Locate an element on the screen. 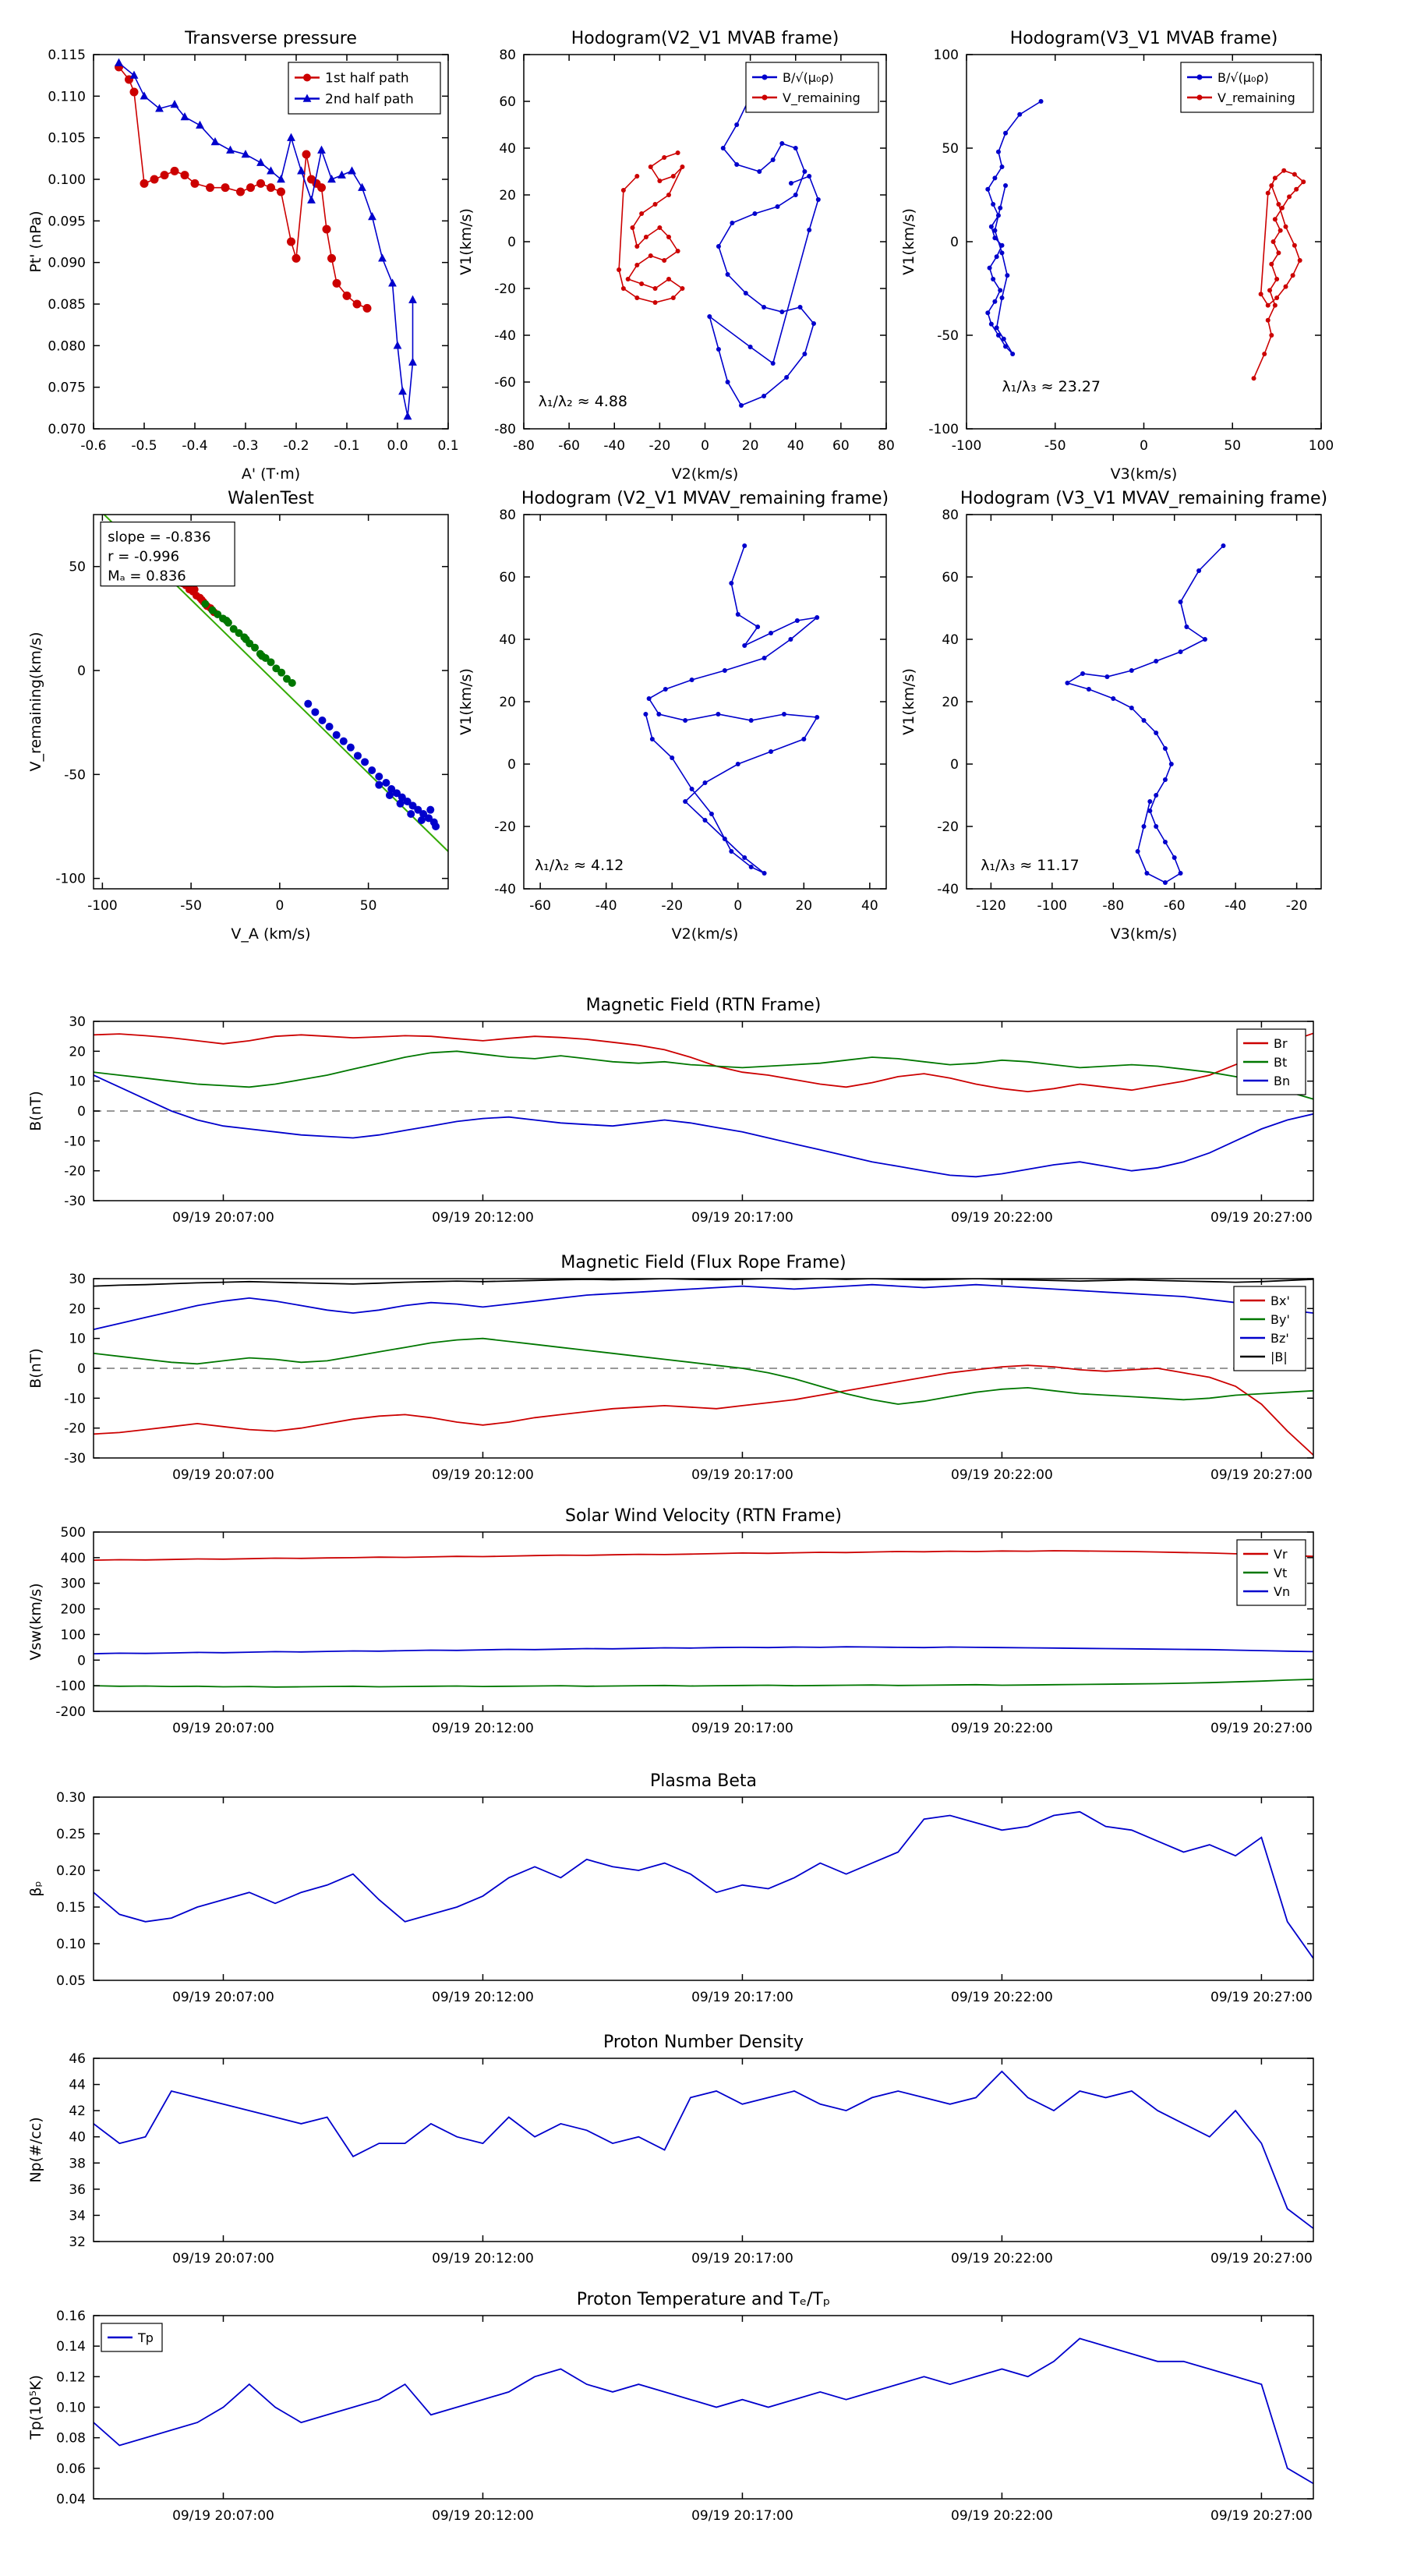 The width and height of the screenshot is (1403, 2576). y-tick-label: 40 is located at coordinates (508, 149).